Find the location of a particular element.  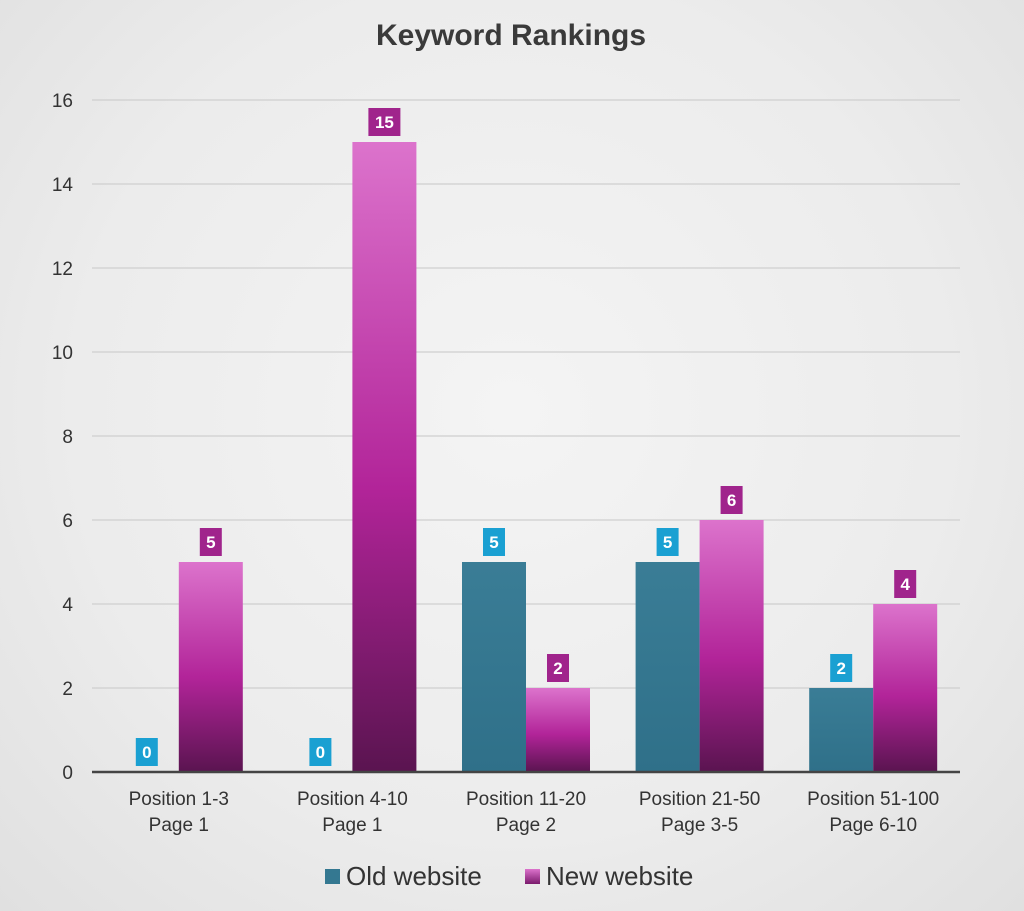

x-tick-label: Page 6-10 is located at coordinates (873, 825).